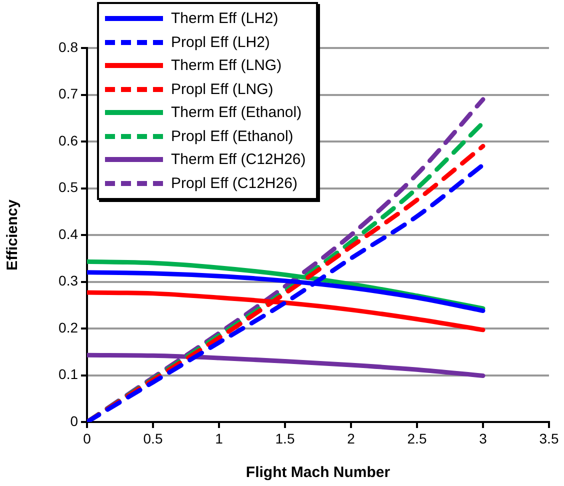 The width and height of the screenshot is (564, 486). What do you see at coordinates (232, 136) in the screenshot?
I see `legend-label: Propl Eff (Ethanol)` at bounding box center [232, 136].